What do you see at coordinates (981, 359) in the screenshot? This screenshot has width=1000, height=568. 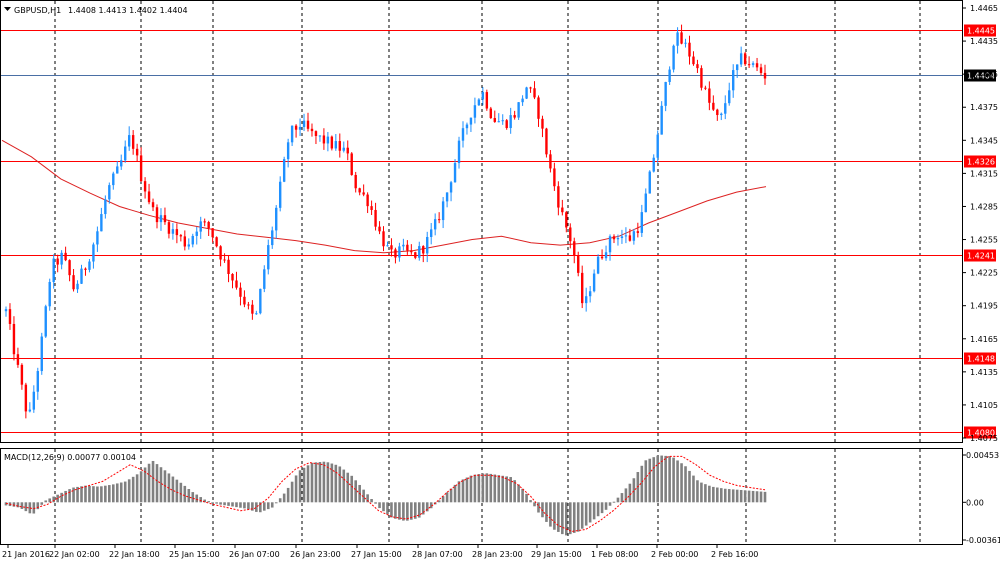 I see `level-label: 1.4148` at bounding box center [981, 359].